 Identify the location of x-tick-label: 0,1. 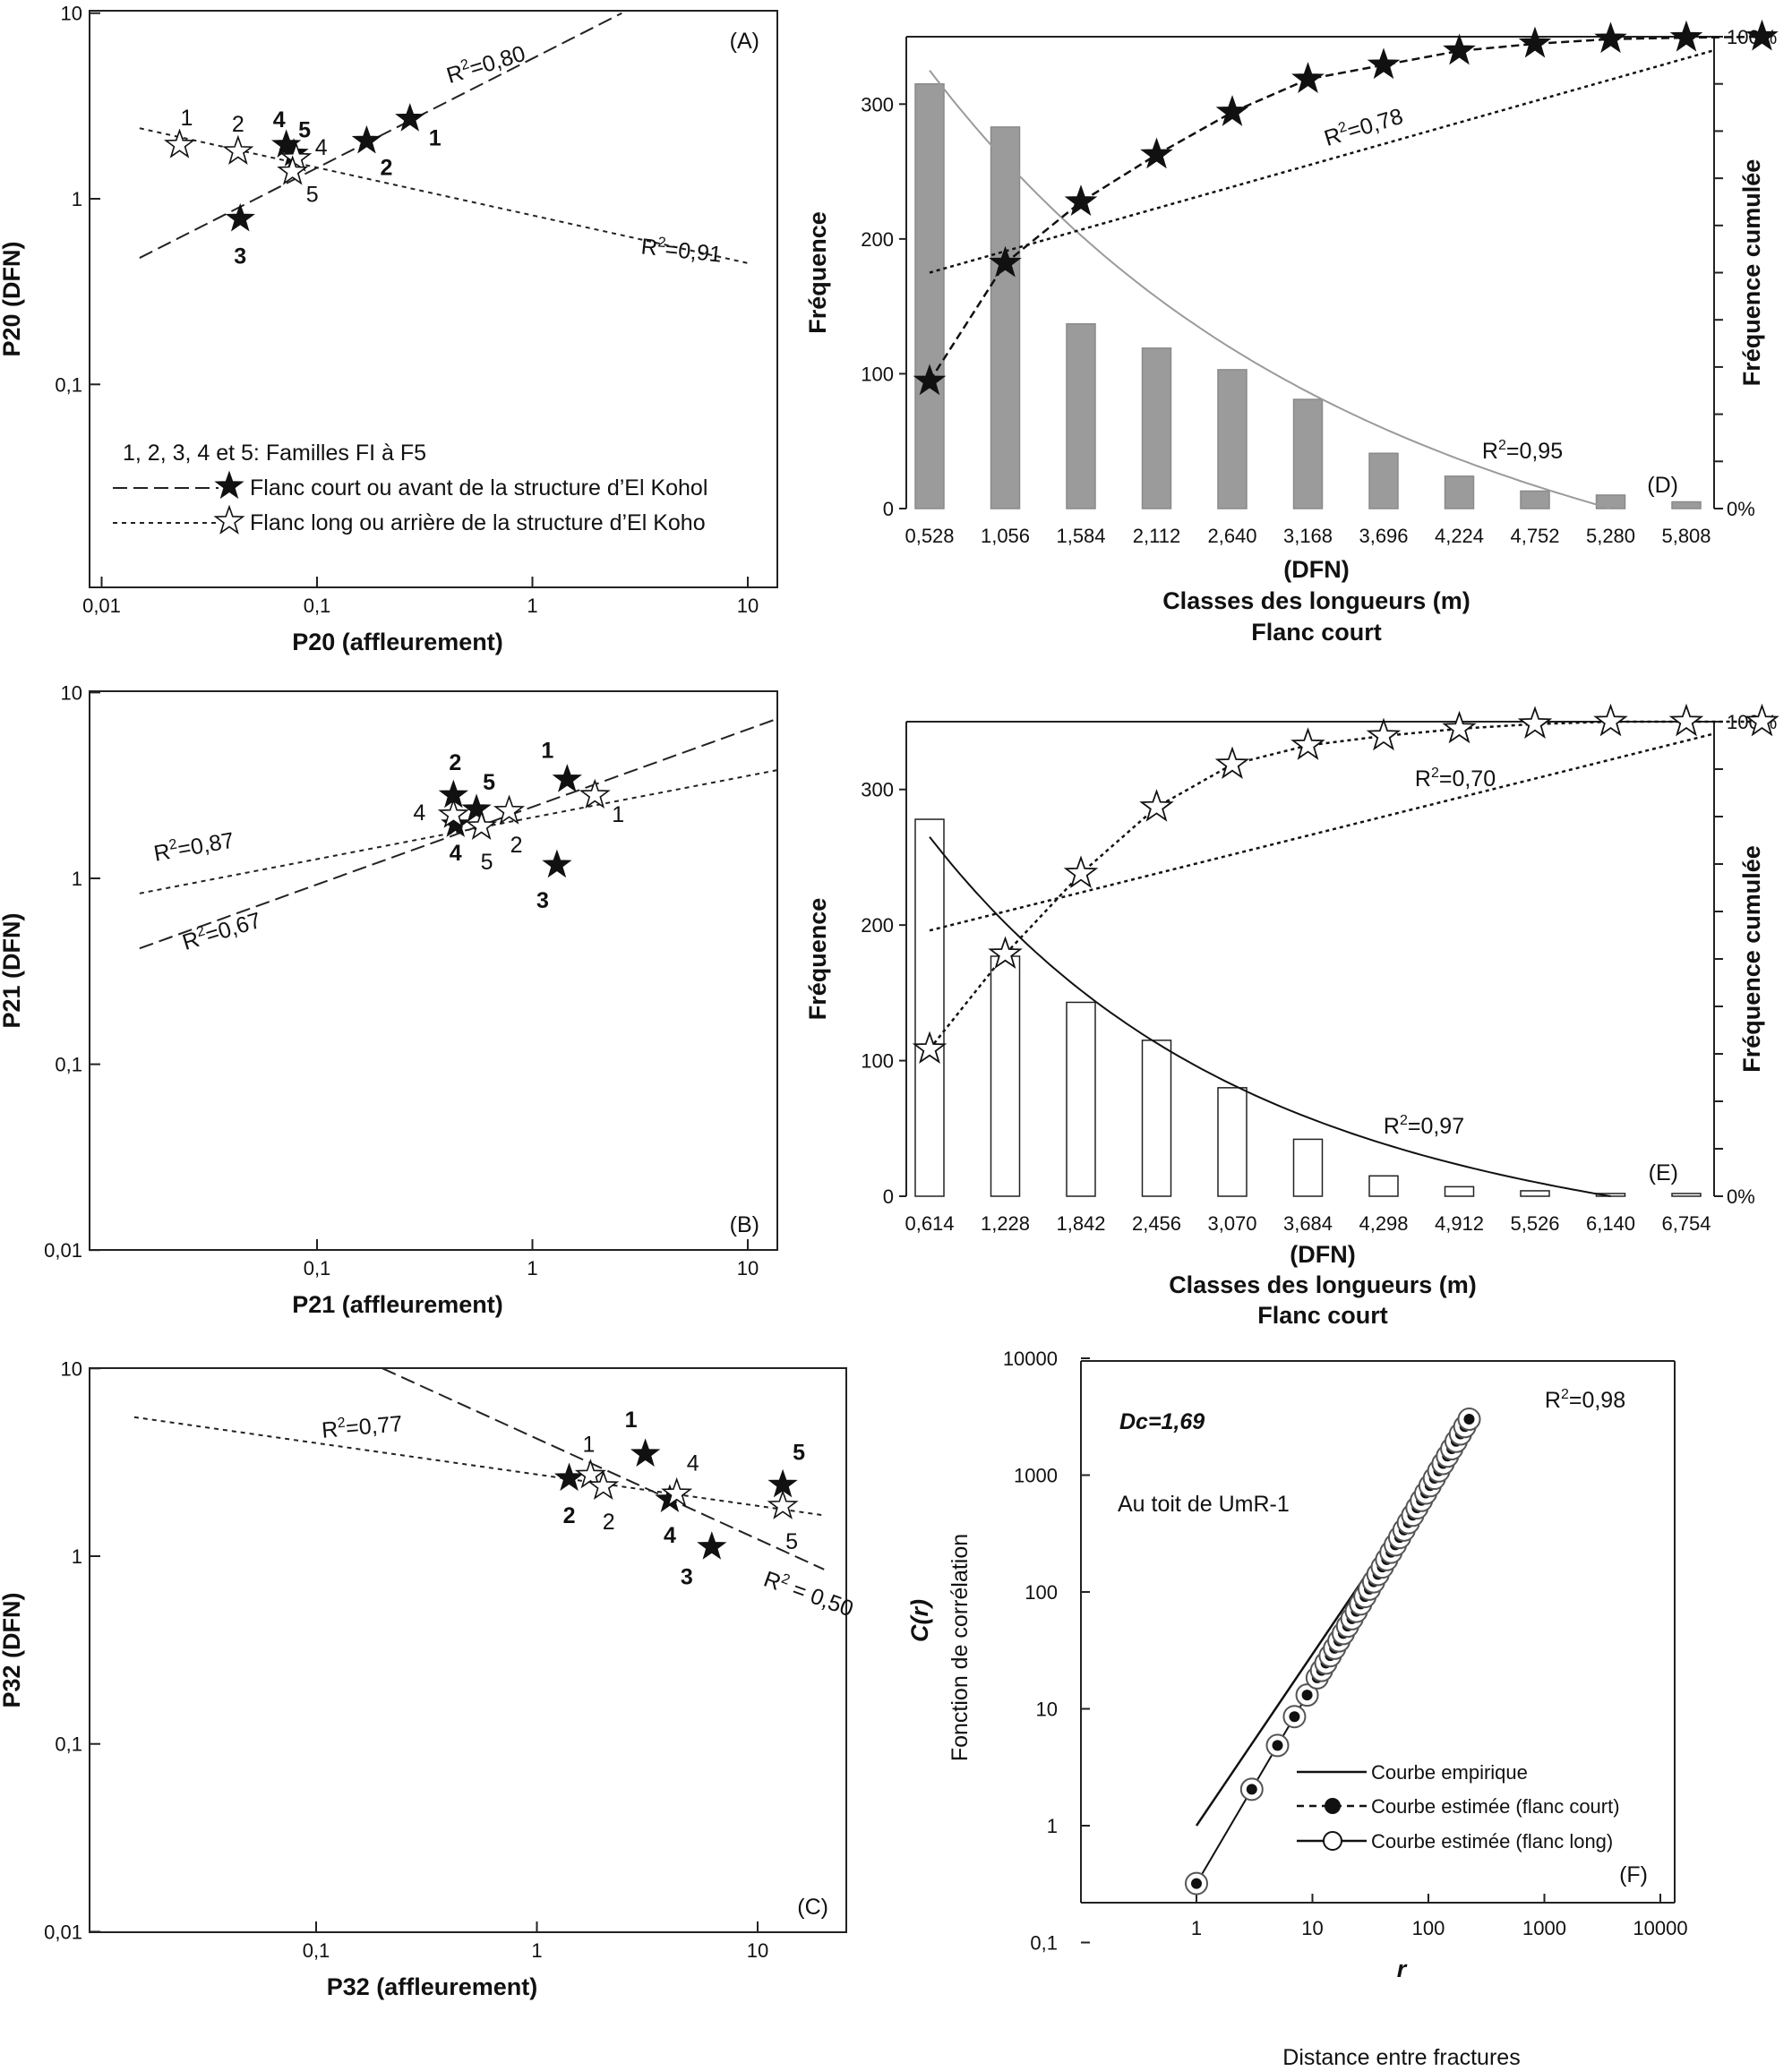
(316, 1950).